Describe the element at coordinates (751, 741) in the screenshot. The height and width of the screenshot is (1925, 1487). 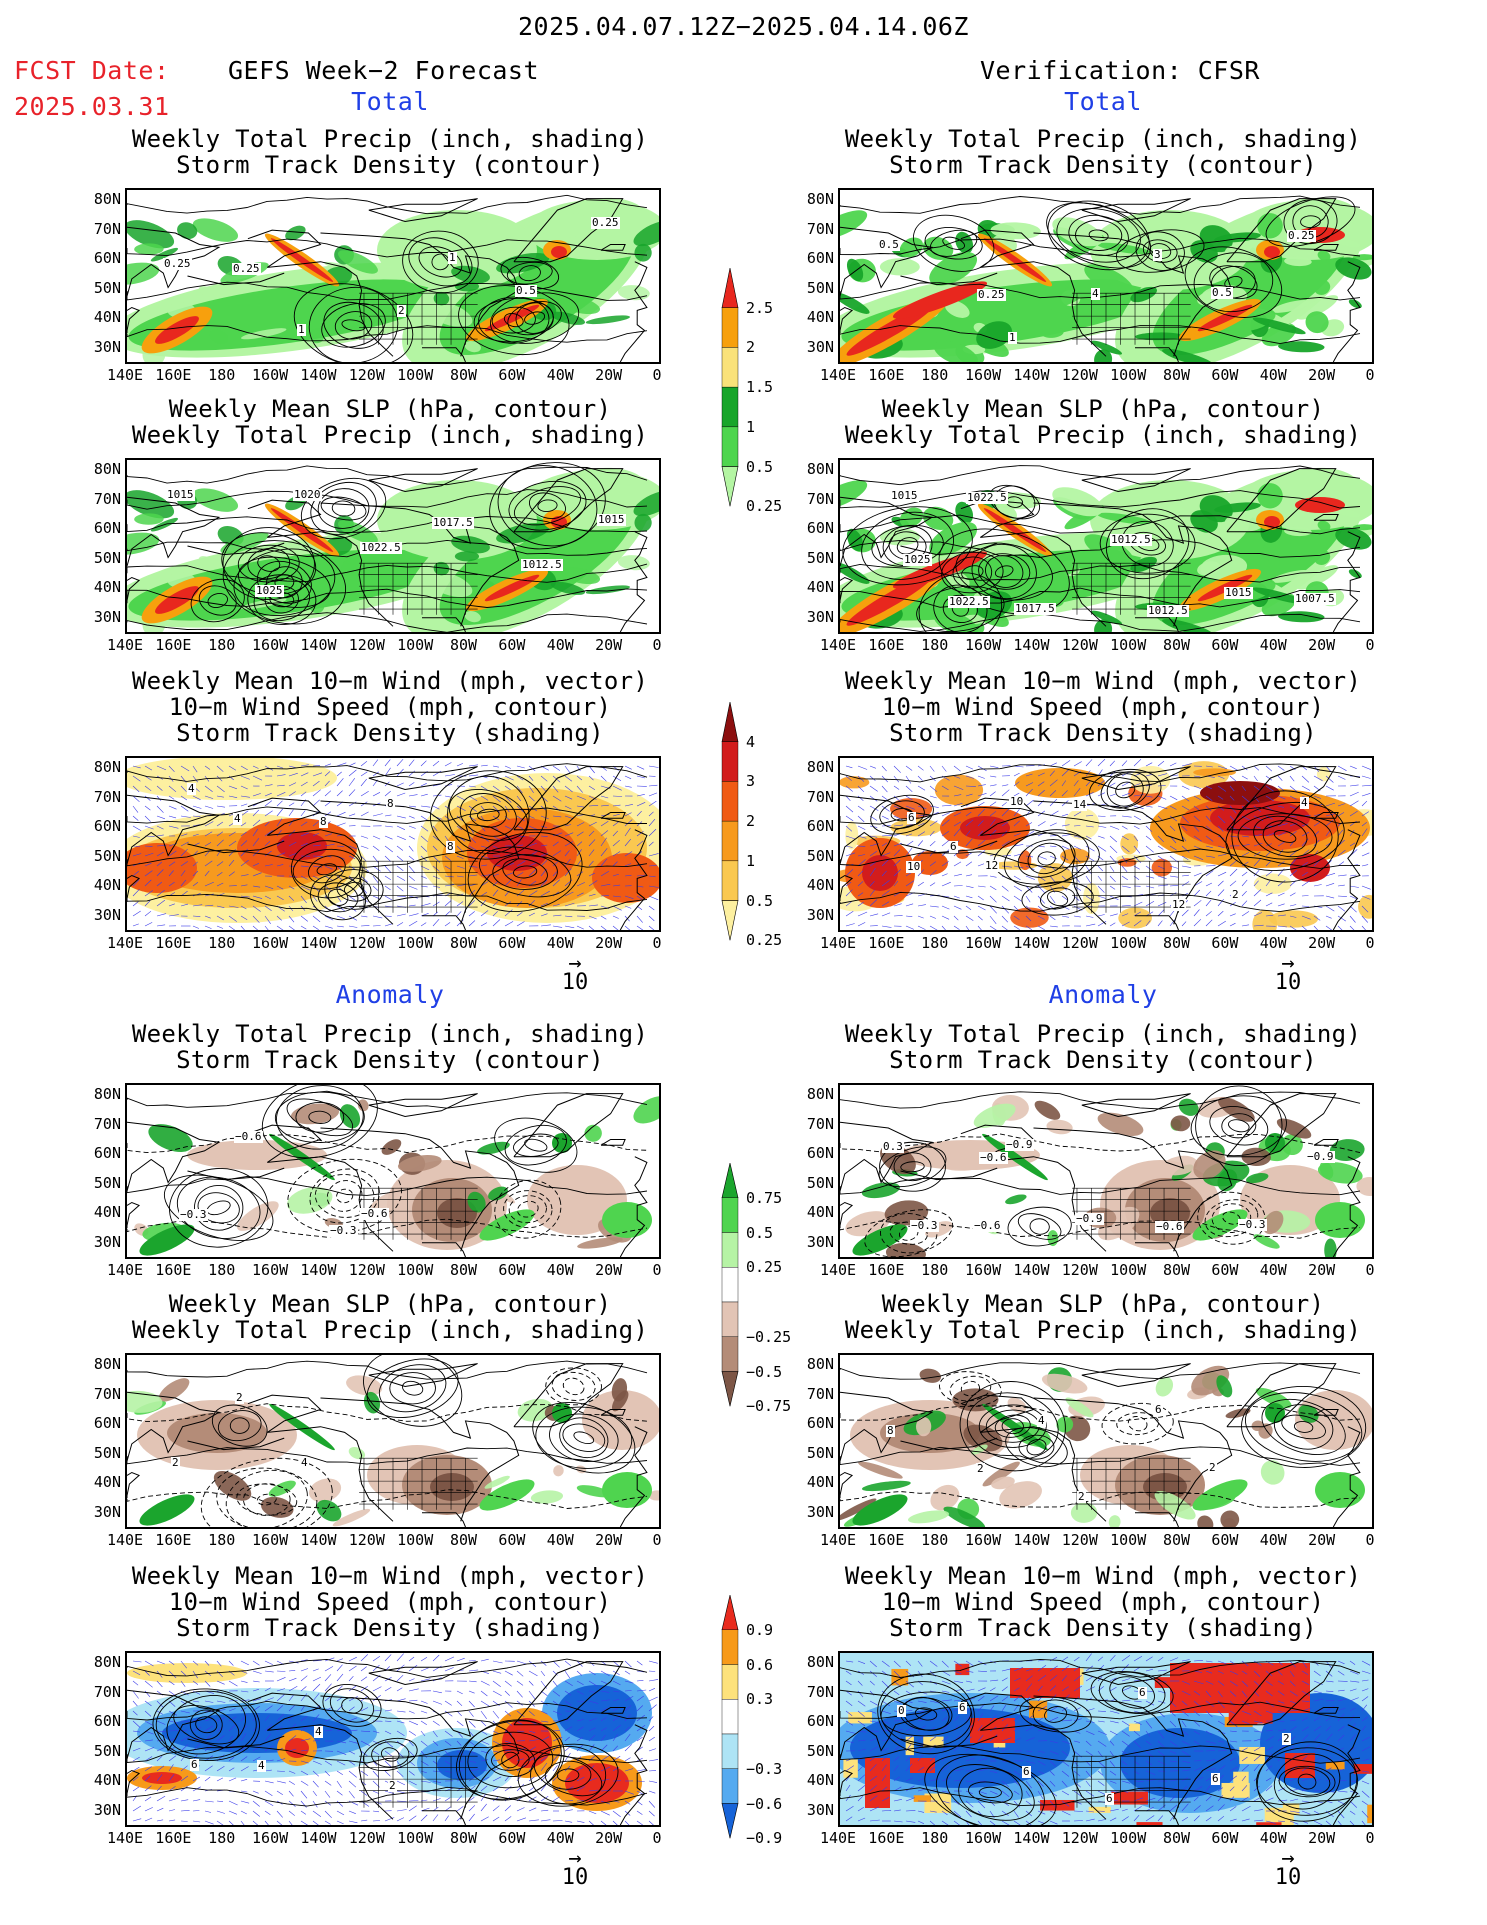
I see `colorbar-label: 4` at that location.